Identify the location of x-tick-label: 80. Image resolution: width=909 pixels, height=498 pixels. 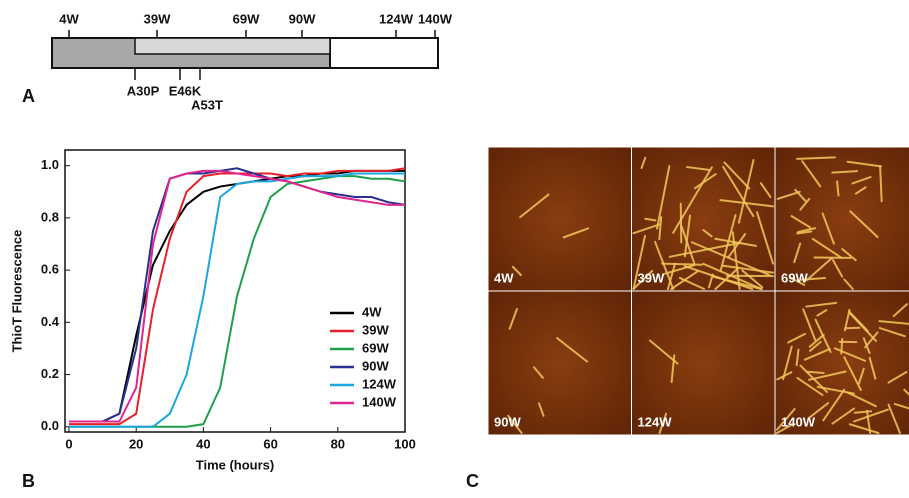
(338, 443).